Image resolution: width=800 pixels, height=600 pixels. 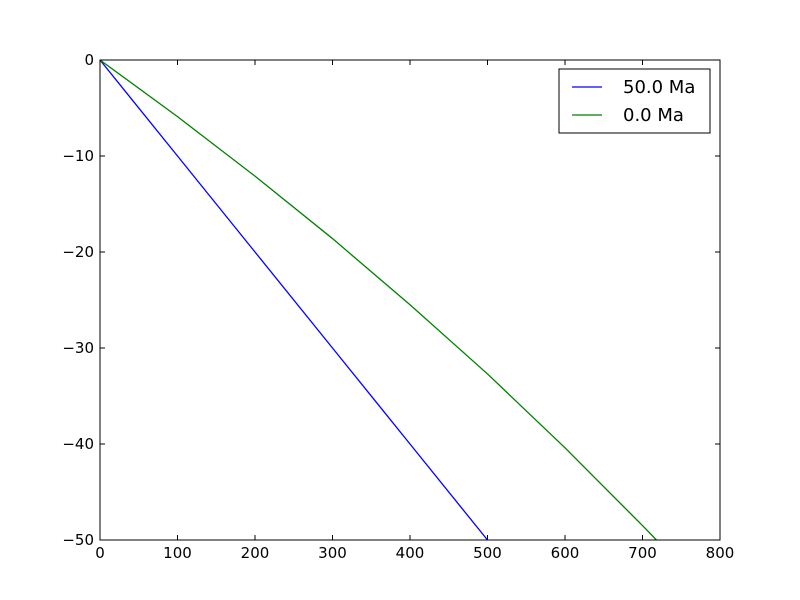 What do you see at coordinates (255, 553) in the screenshot?
I see `x-tick-label: 200` at bounding box center [255, 553].